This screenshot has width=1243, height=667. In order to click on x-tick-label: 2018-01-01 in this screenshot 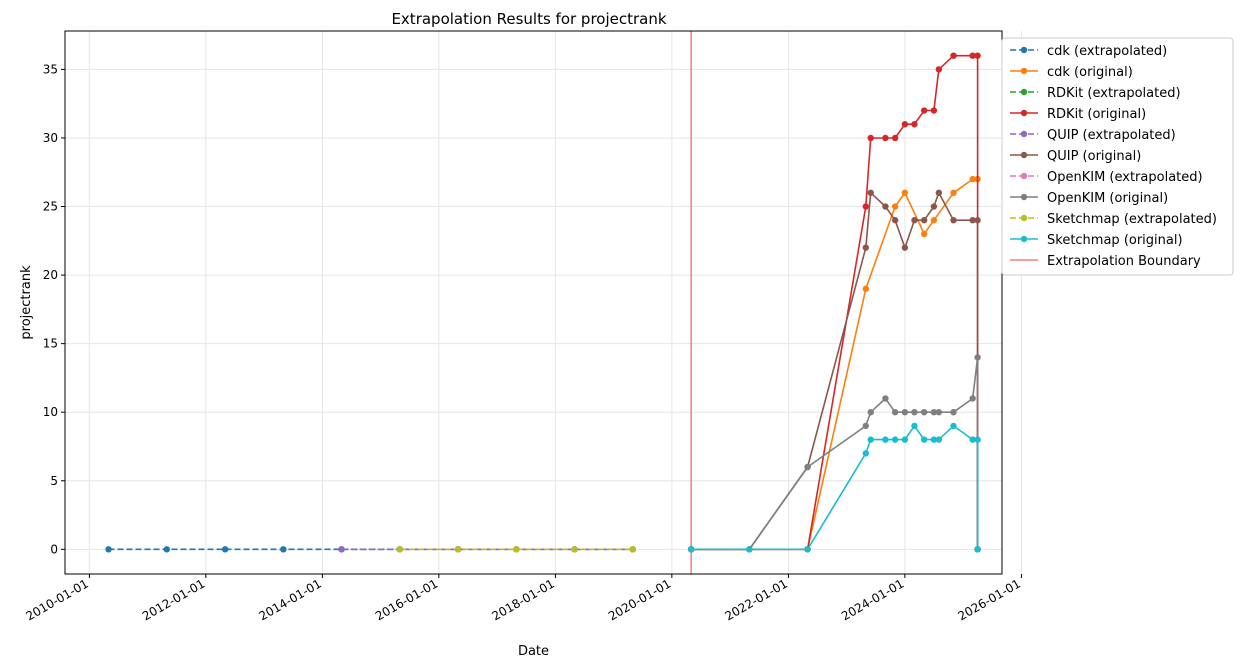, I will do `click(523, 599)`.